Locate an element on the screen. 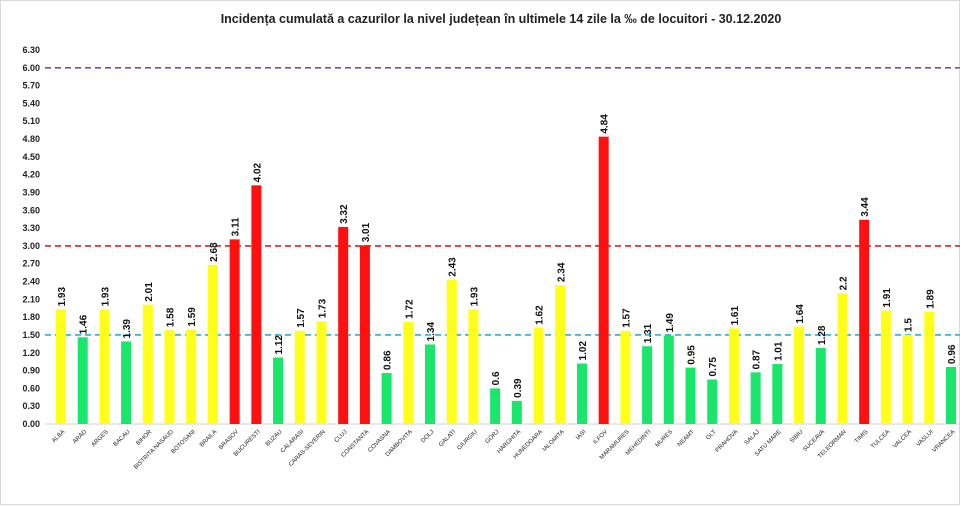 The width and height of the screenshot is (960, 506). bar-satu-mare is located at coordinates (777, 394).